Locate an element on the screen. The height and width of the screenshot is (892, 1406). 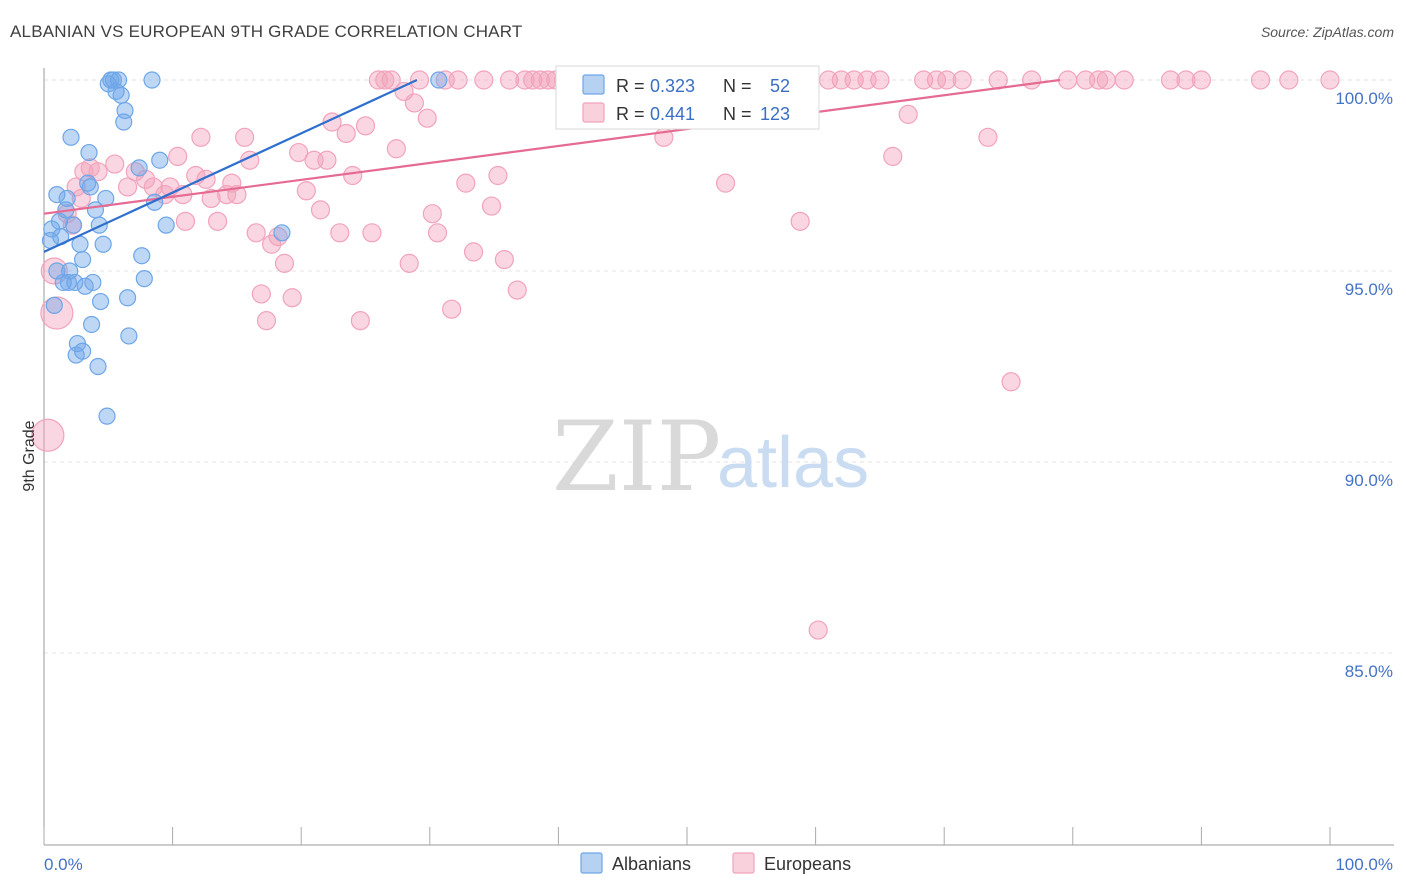
x-ticks is located at coordinates (687, 836).